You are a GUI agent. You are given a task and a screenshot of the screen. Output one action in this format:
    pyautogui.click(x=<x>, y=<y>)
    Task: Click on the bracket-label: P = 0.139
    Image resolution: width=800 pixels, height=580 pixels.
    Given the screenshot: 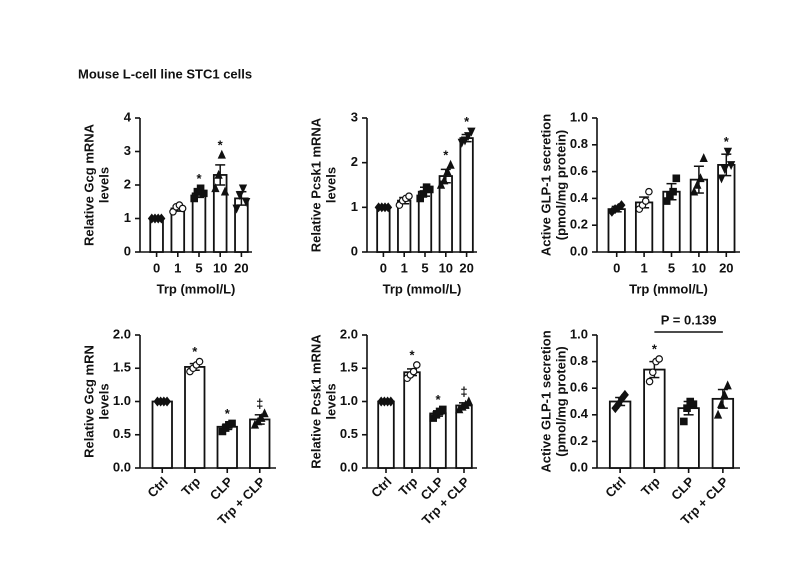 What is the action you would take?
    pyautogui.click(x=689, y=319)
    